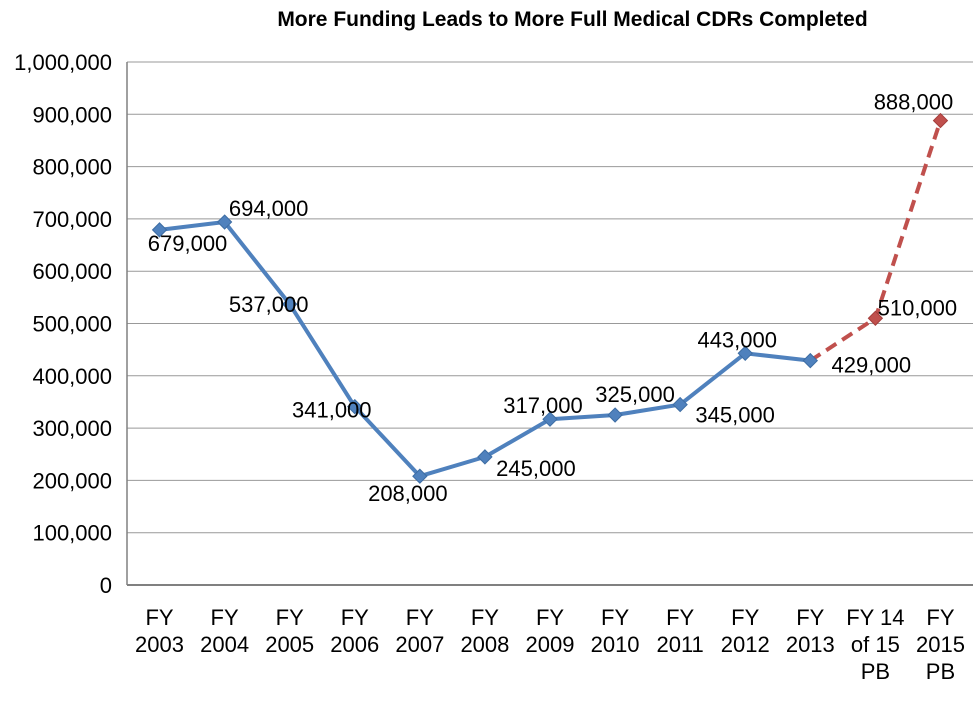  Describe the element at coordinates (72, 219) in the screenshot. I see `y-tick-label: 700,000` at that location.